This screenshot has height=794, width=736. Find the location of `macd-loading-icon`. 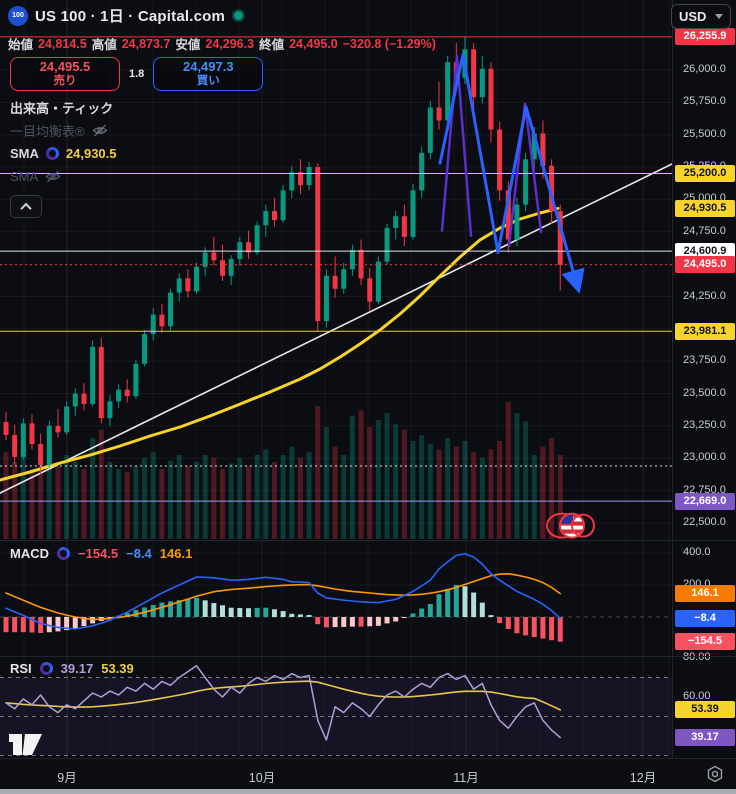

macd-loading-icon is located at coordinates (63, 553).